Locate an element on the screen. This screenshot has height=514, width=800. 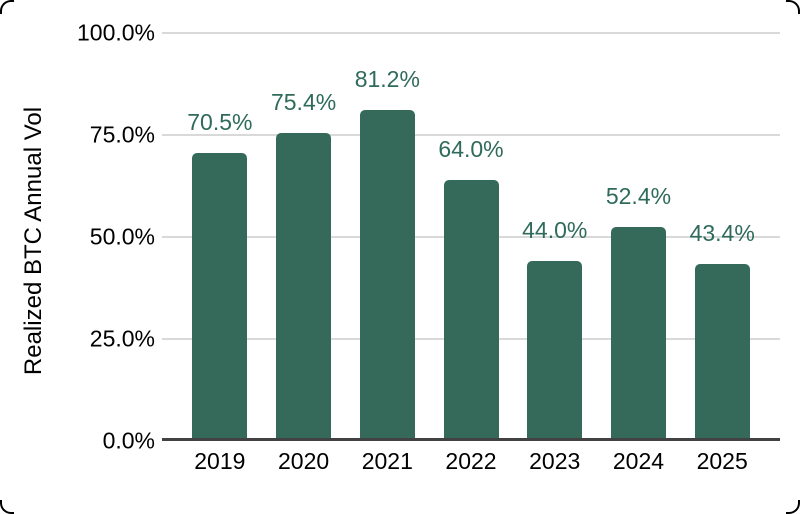
bar-value-label: 75.4% is located at coordinates (303, 102).